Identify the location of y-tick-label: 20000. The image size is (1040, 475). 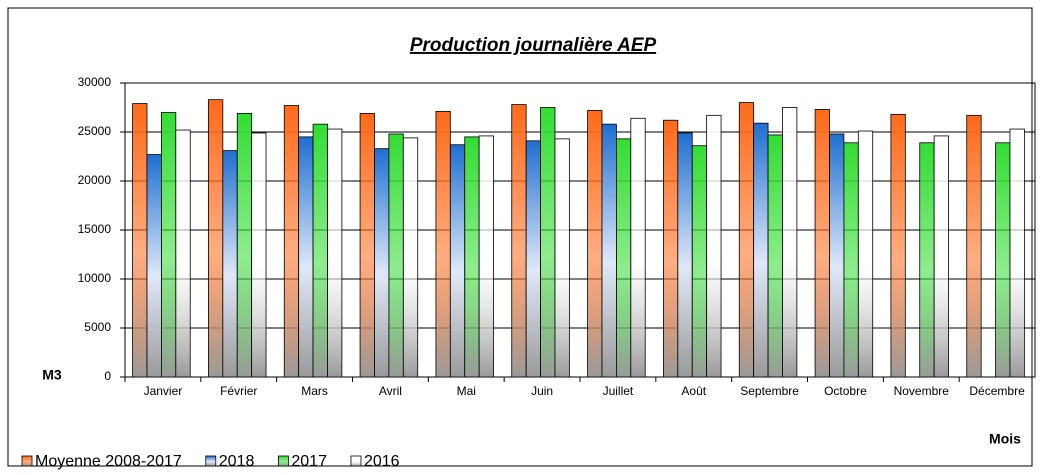
(95, 180).